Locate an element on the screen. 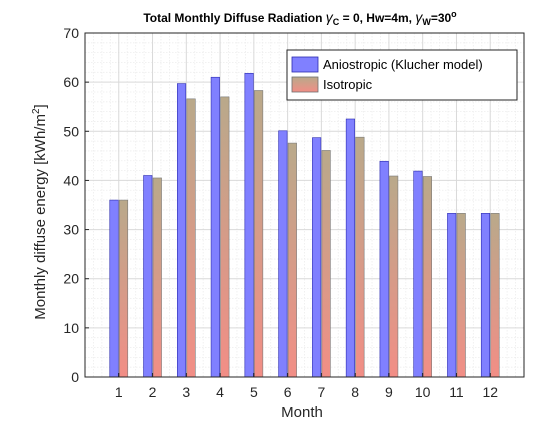  x-tick-label: 6 is located at coordinates (288, 392).